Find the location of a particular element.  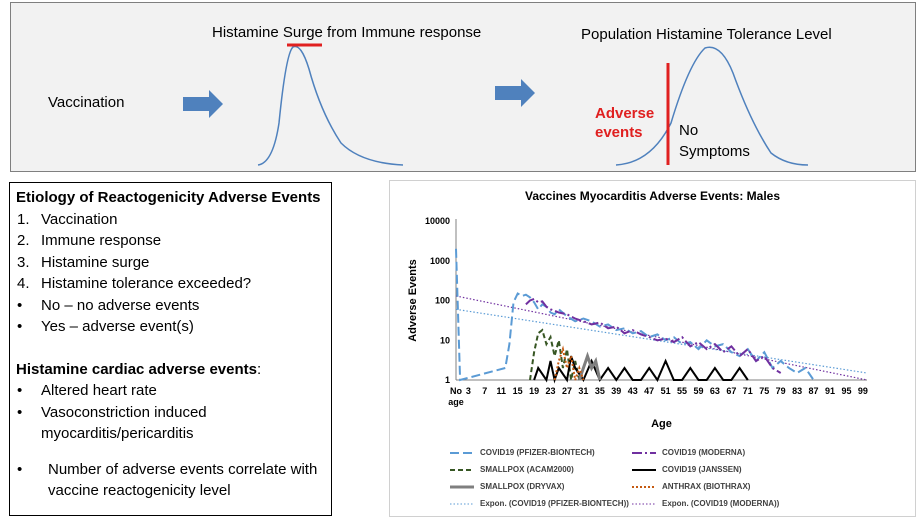

list-item: • No – no adverse events is located at coordinates (170, 306).